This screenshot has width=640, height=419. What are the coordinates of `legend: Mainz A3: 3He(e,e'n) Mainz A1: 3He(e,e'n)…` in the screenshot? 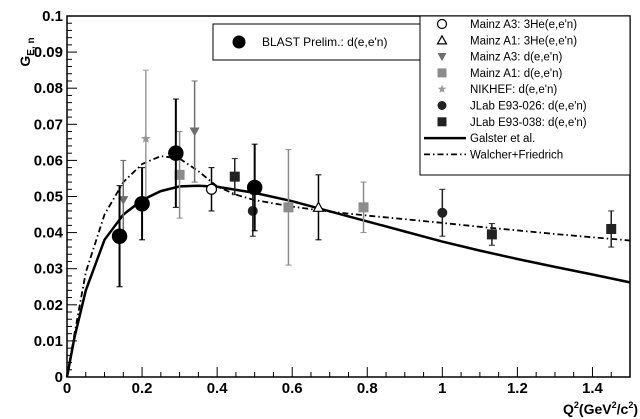 It's located at (525, 95).